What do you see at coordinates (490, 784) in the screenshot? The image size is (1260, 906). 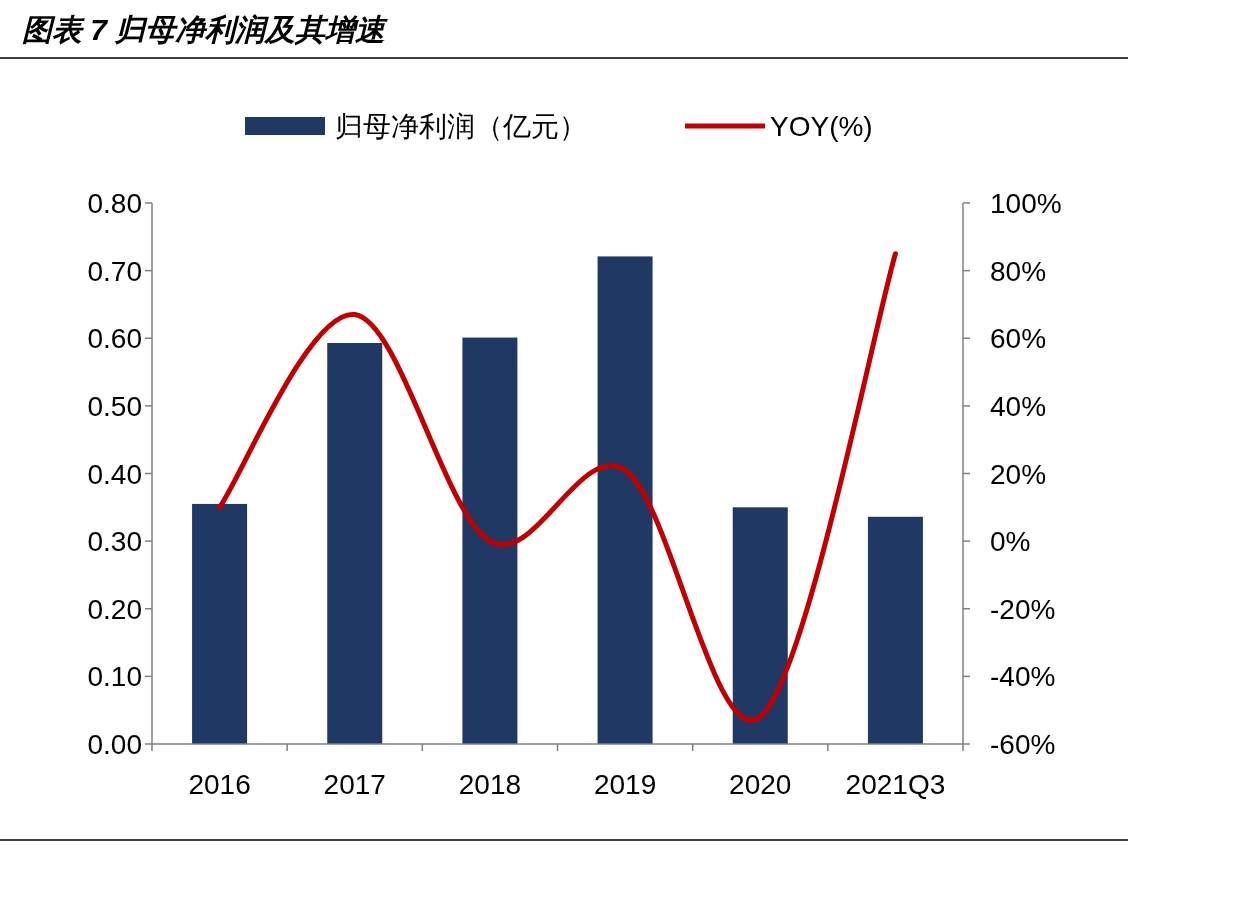 I see `x-tick-label: 2018` at bounding box center [490, 784].